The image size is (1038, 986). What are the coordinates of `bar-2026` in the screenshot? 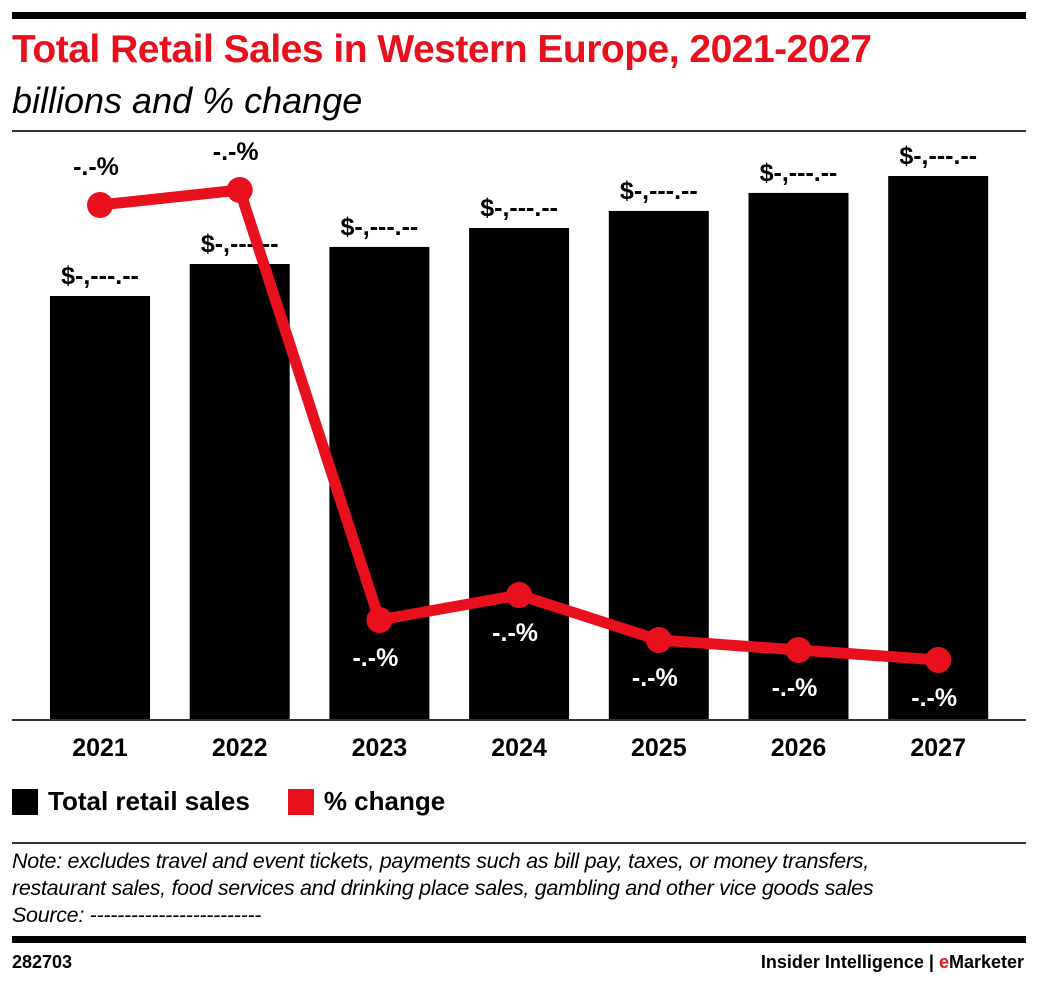 It's located at (798, 456).